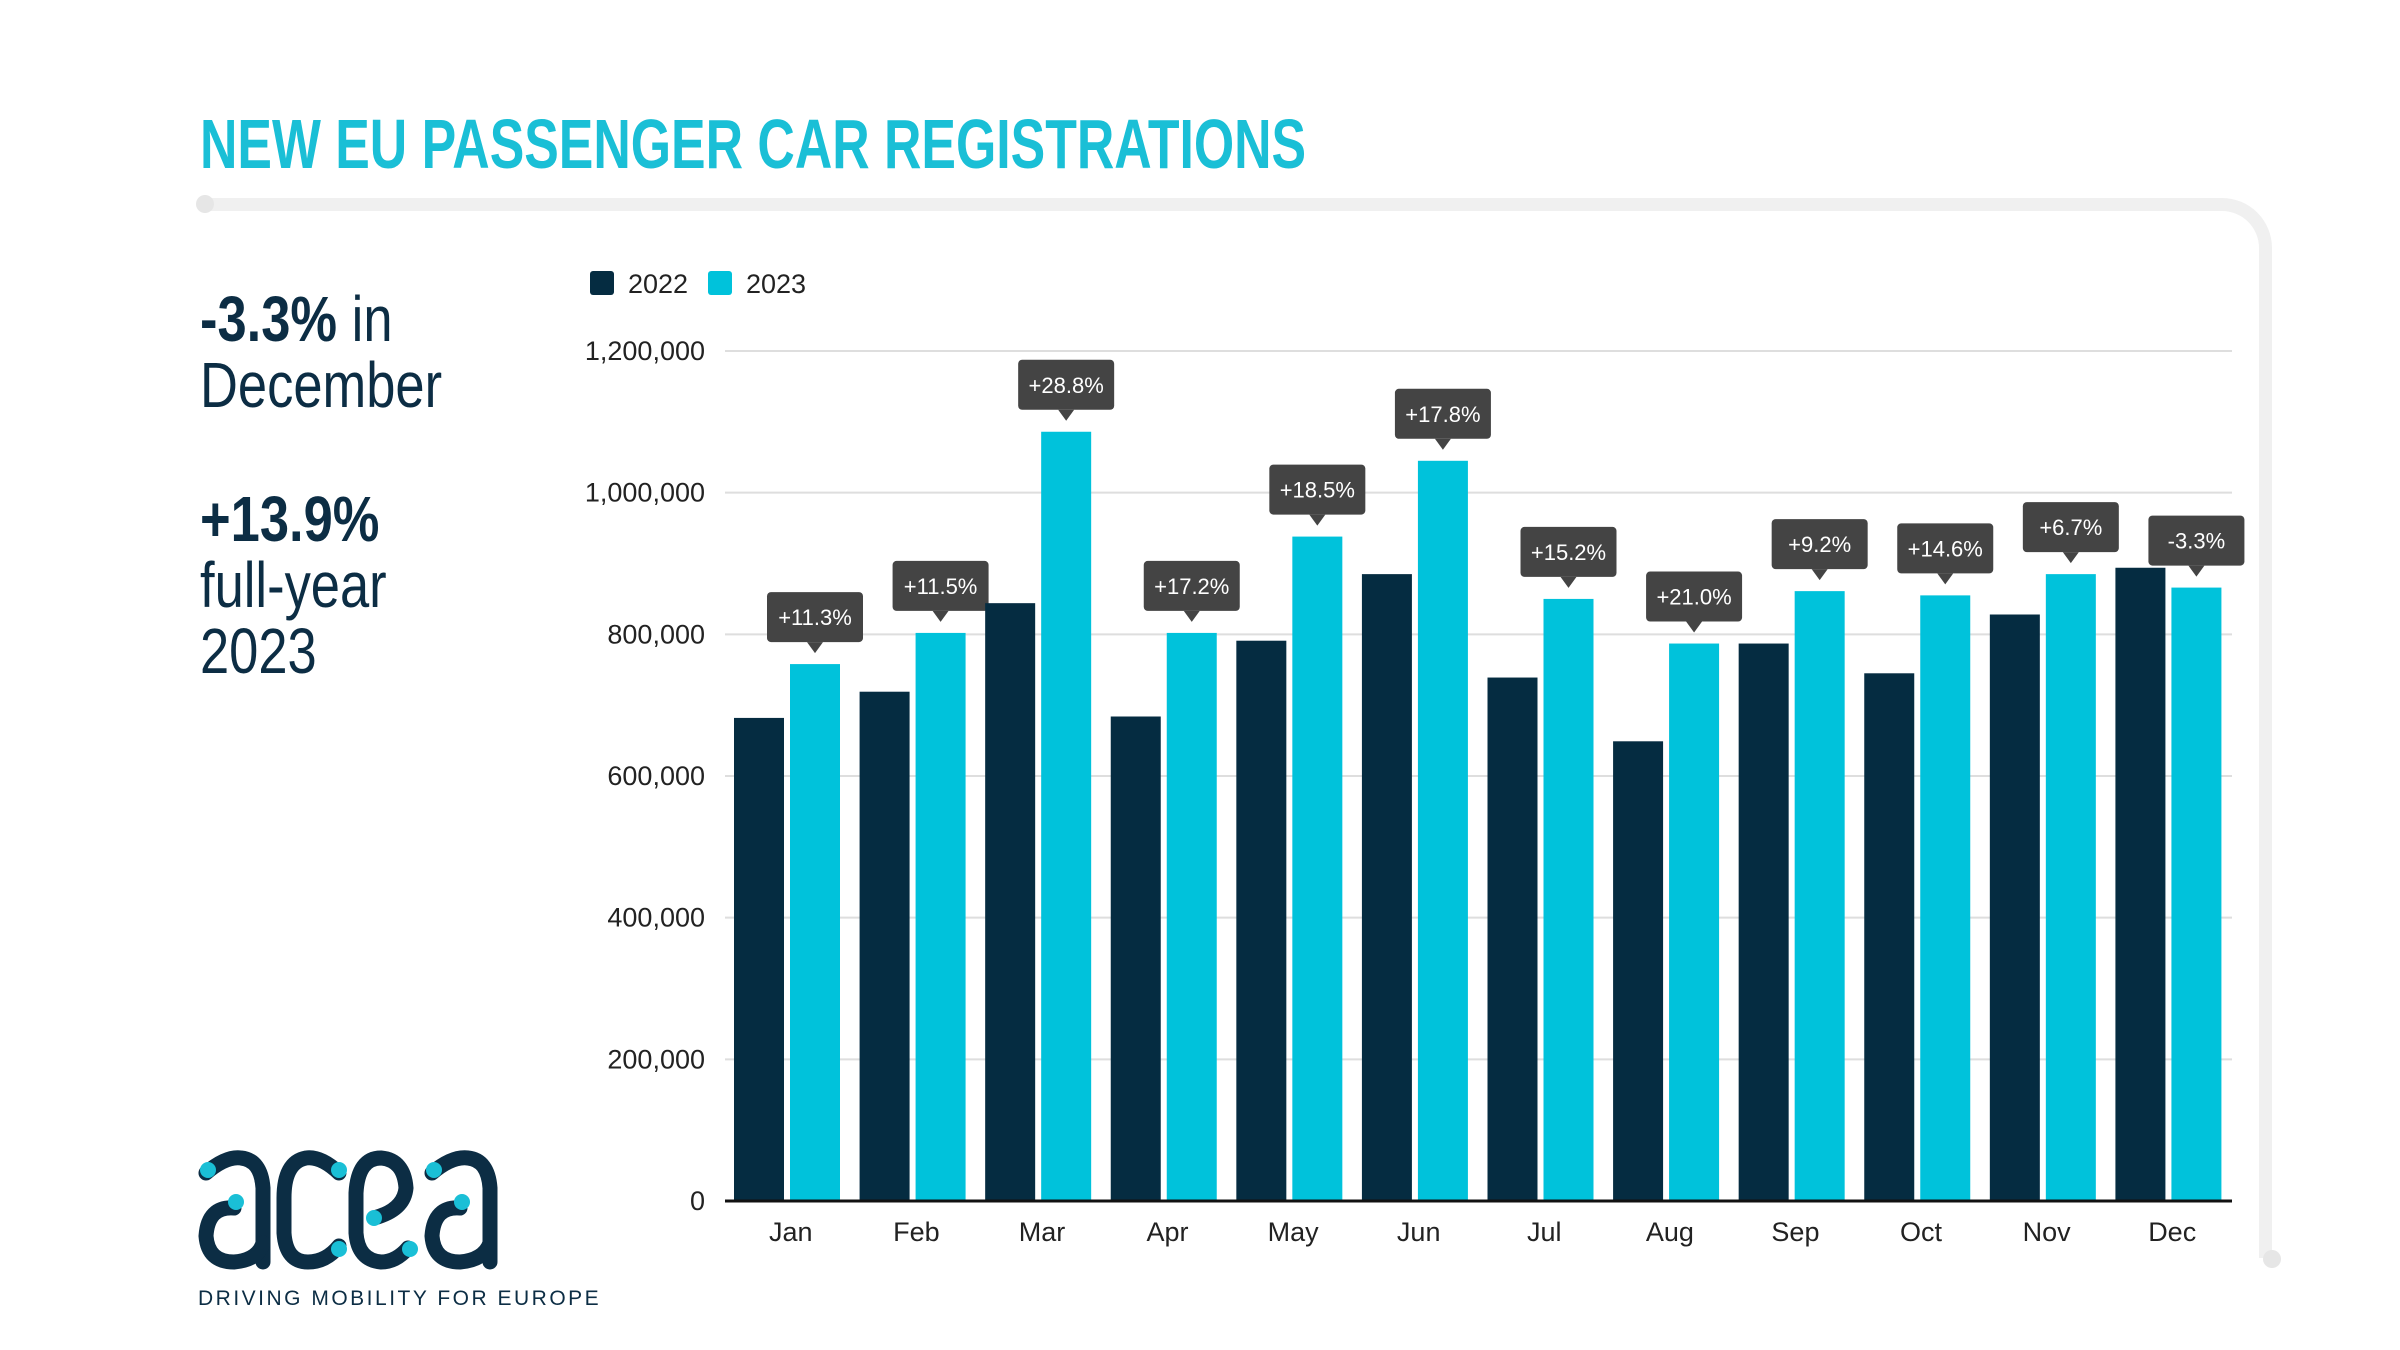  Describe the element at coordinates (656, 634) in the screenshot. I see `y-tick-label: 800,000` at that location.